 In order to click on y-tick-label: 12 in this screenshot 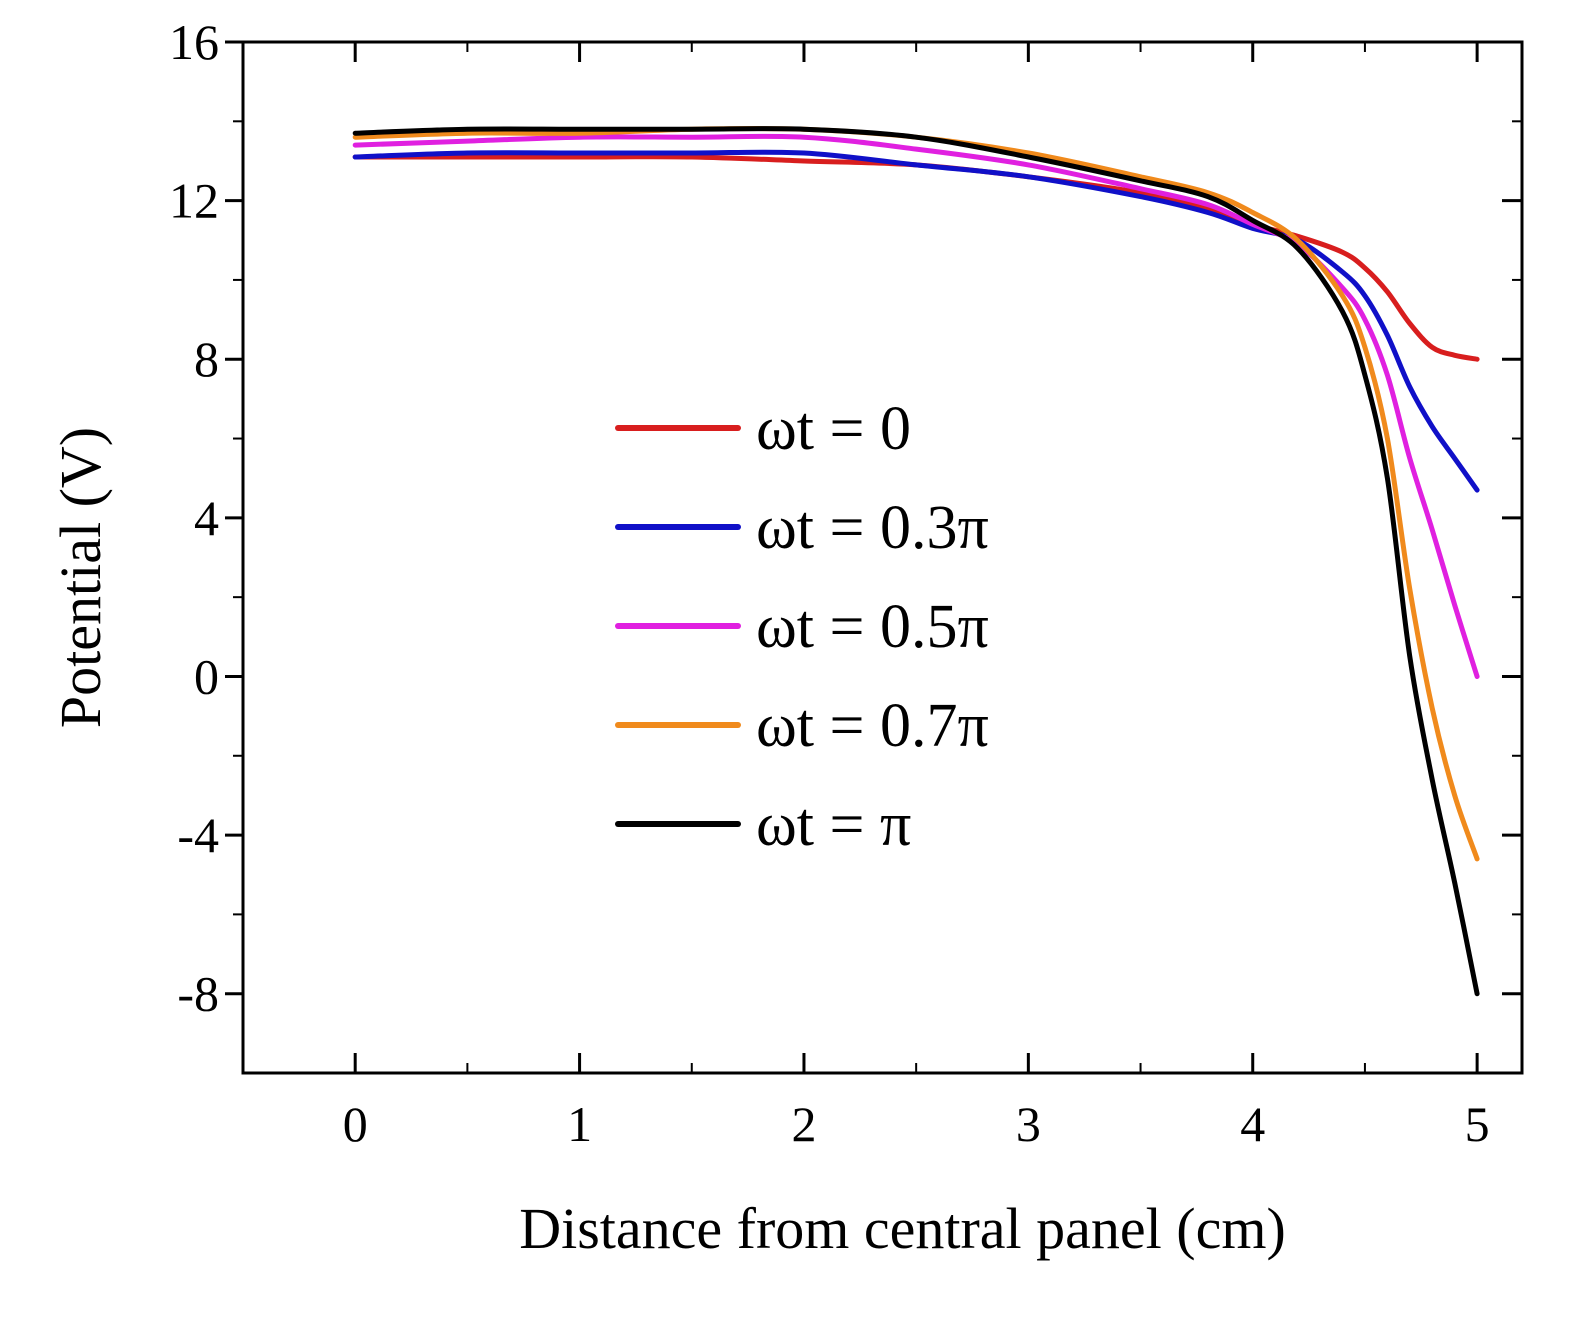, I will do `click(194, 201)`.